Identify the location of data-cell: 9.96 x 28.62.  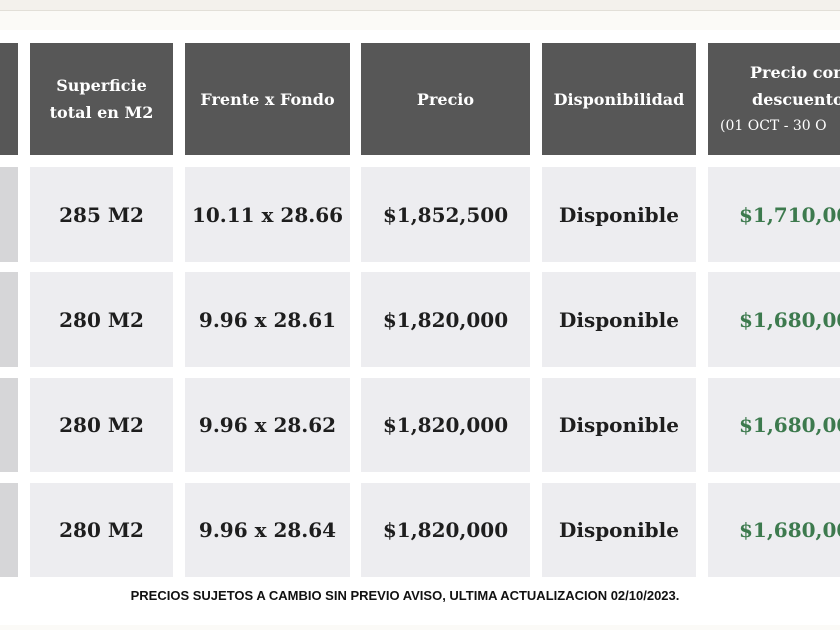
(267, 425).